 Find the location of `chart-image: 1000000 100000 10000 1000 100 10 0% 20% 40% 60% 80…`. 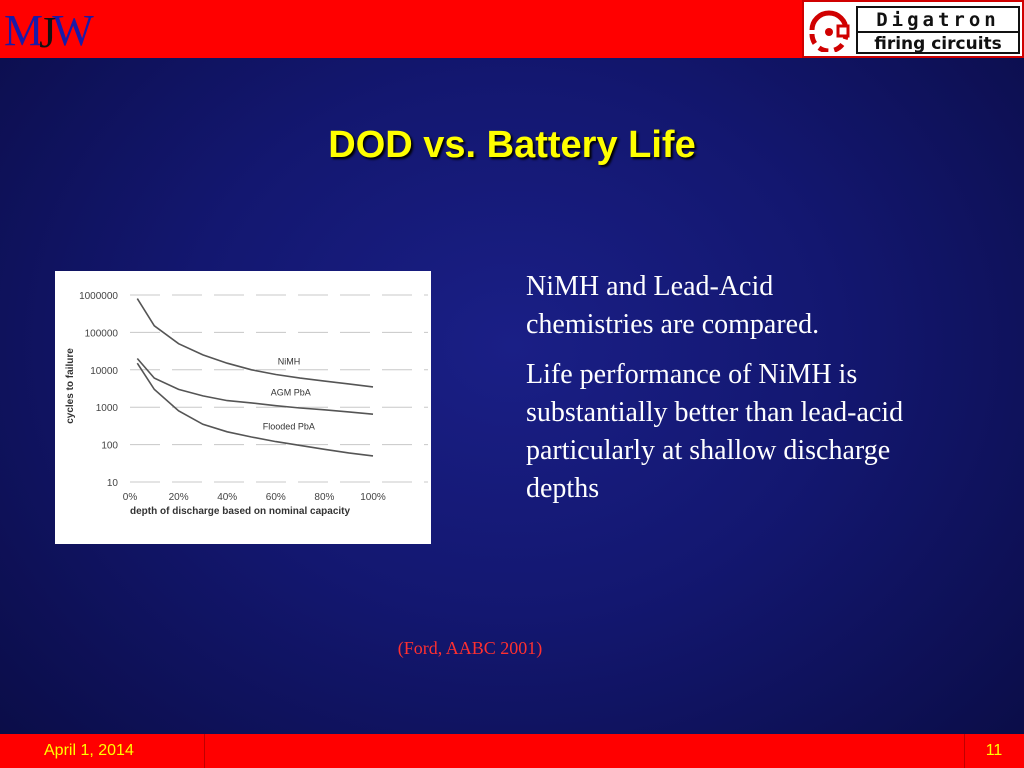

chart-image: 1000000 100000 10000 1000 100 10 0% 20% 40% 60% 80… is located at coordinates (243, 407).